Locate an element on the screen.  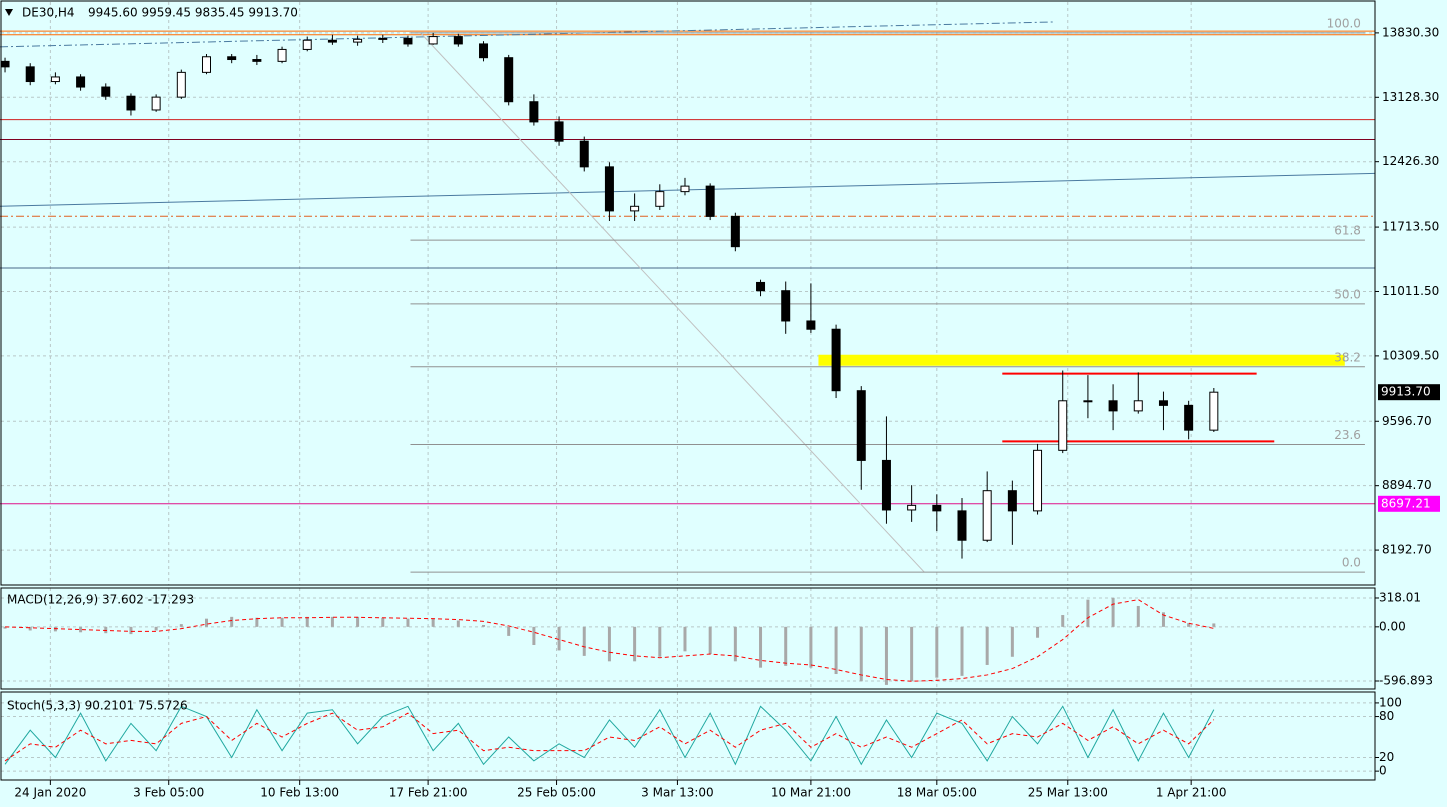
y-tick-label: 13830.30 is located at coordinates (1410, 32).